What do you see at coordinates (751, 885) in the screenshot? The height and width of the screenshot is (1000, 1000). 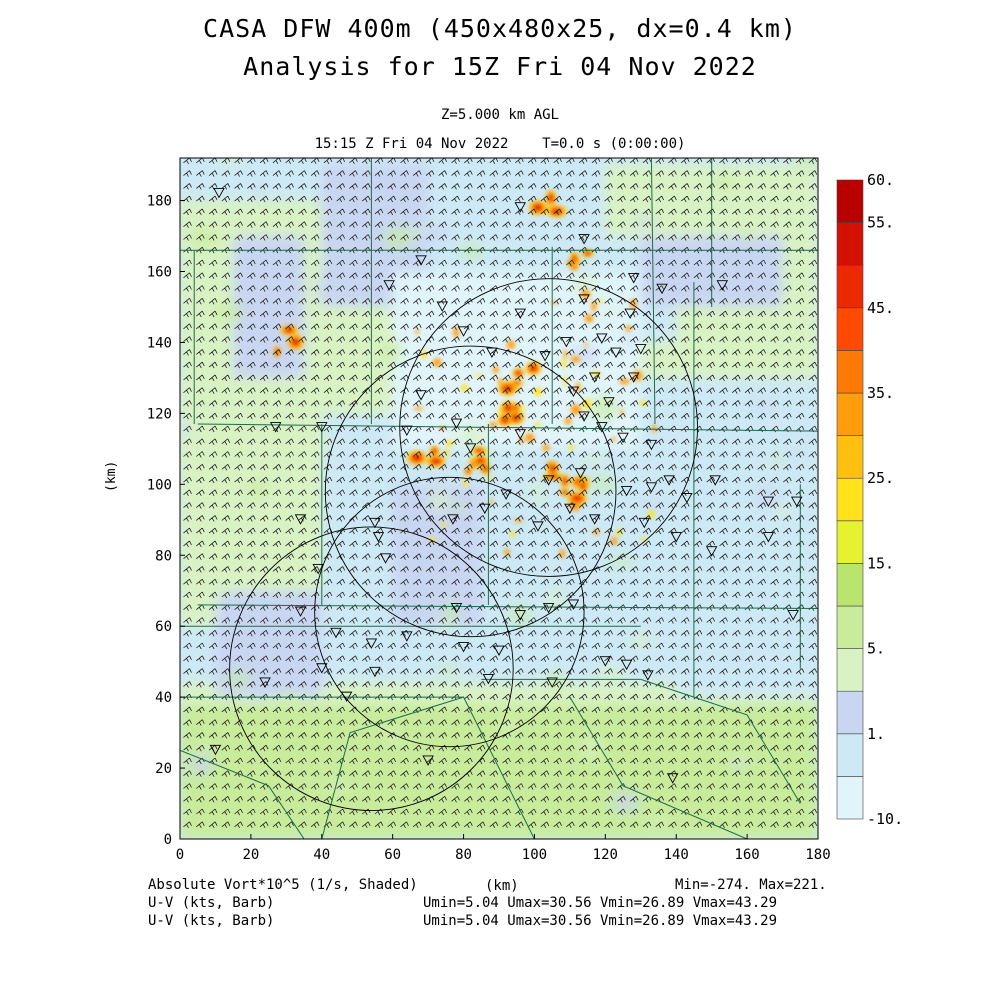 I see `minmax-label: Min=-274. Max=221.` at bounding box center [751, 885].